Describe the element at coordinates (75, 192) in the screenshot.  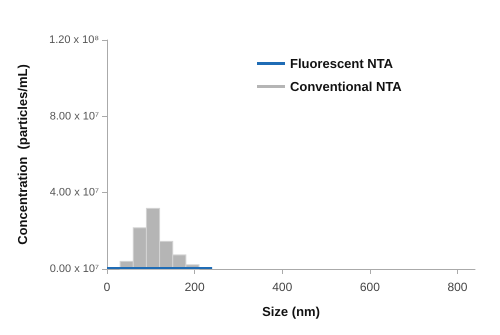
I see `y-tick-label: 4.00 x 10⁷` at that location.